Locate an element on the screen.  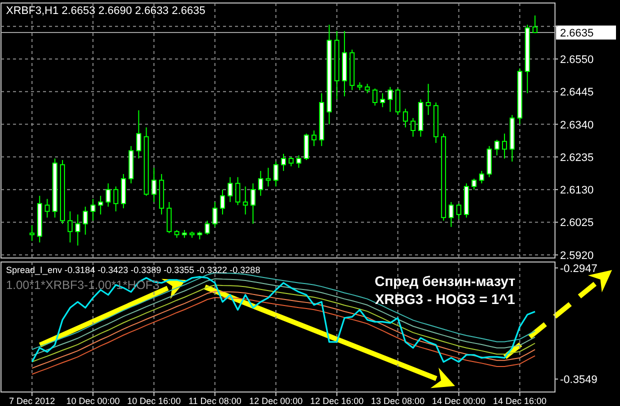
x-tick-label: 10 Dec 00:00 is located at coordinates (93, 401).